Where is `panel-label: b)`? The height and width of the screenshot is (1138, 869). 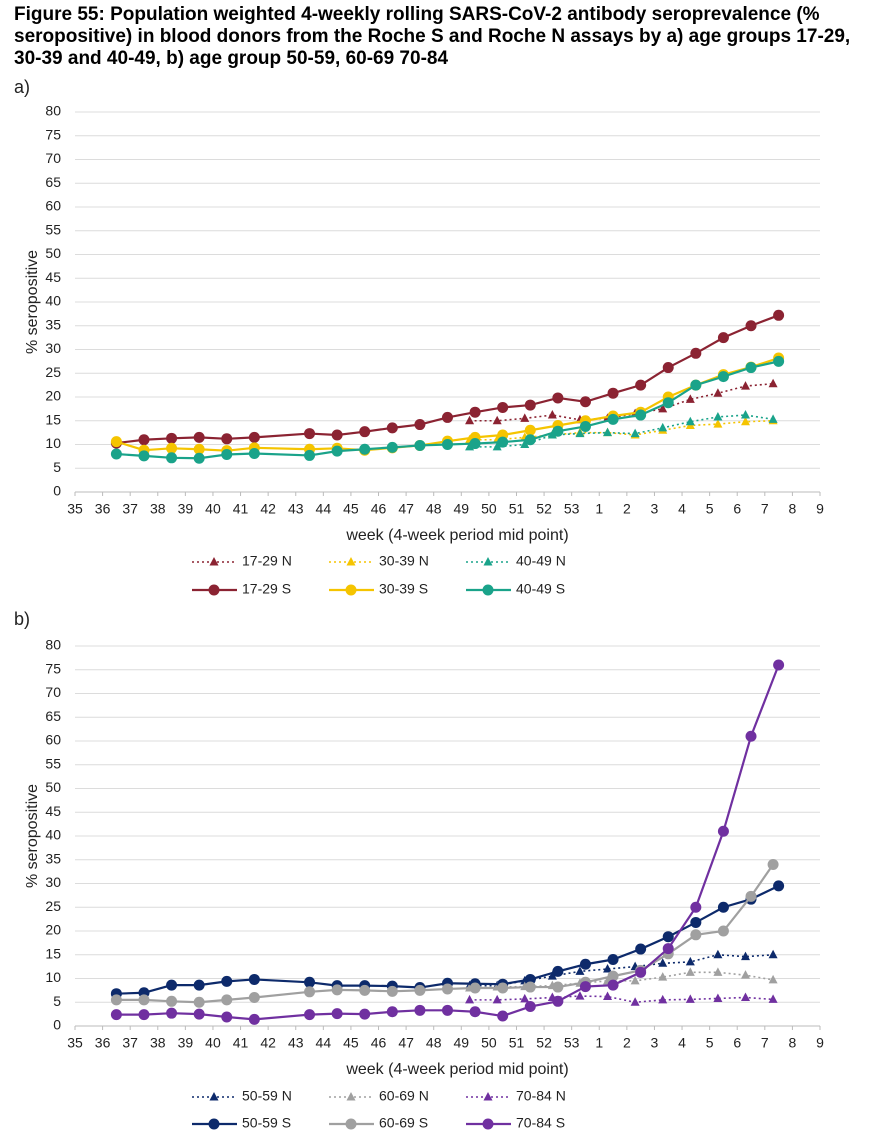
panel-label: b) is located at coordinates (22, 619).